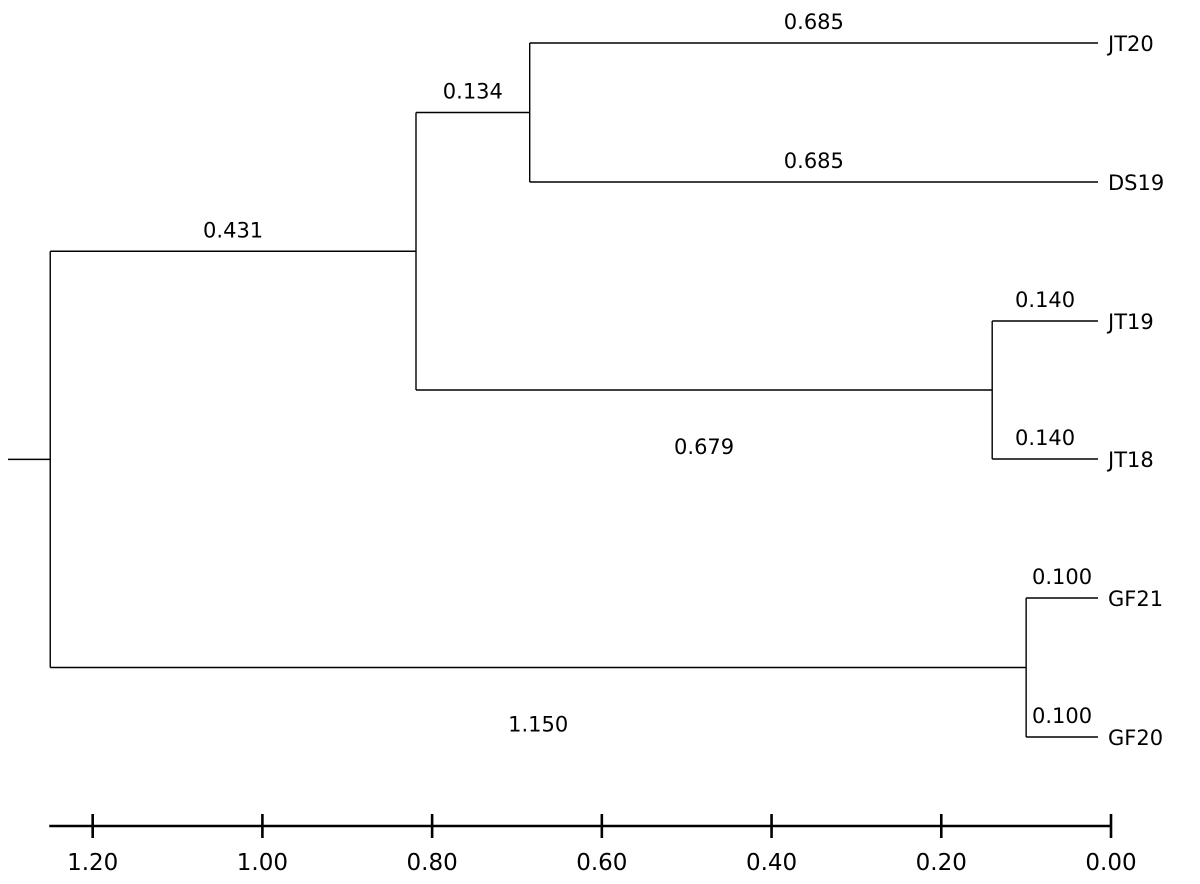 This screenshot has height=884, width=1200. What do you see at coordinates (1130, 322) in the screenshot?
I see `leaf-label-JT19: JT19` at bounding box center [1130, 322].